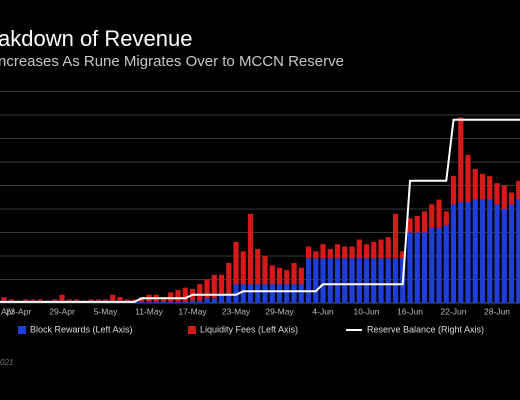  What do you see at coordinates (62, 311) in the screenshot?
I see `x-tick-label: 29-Apr` at bounding box center [62, 311].